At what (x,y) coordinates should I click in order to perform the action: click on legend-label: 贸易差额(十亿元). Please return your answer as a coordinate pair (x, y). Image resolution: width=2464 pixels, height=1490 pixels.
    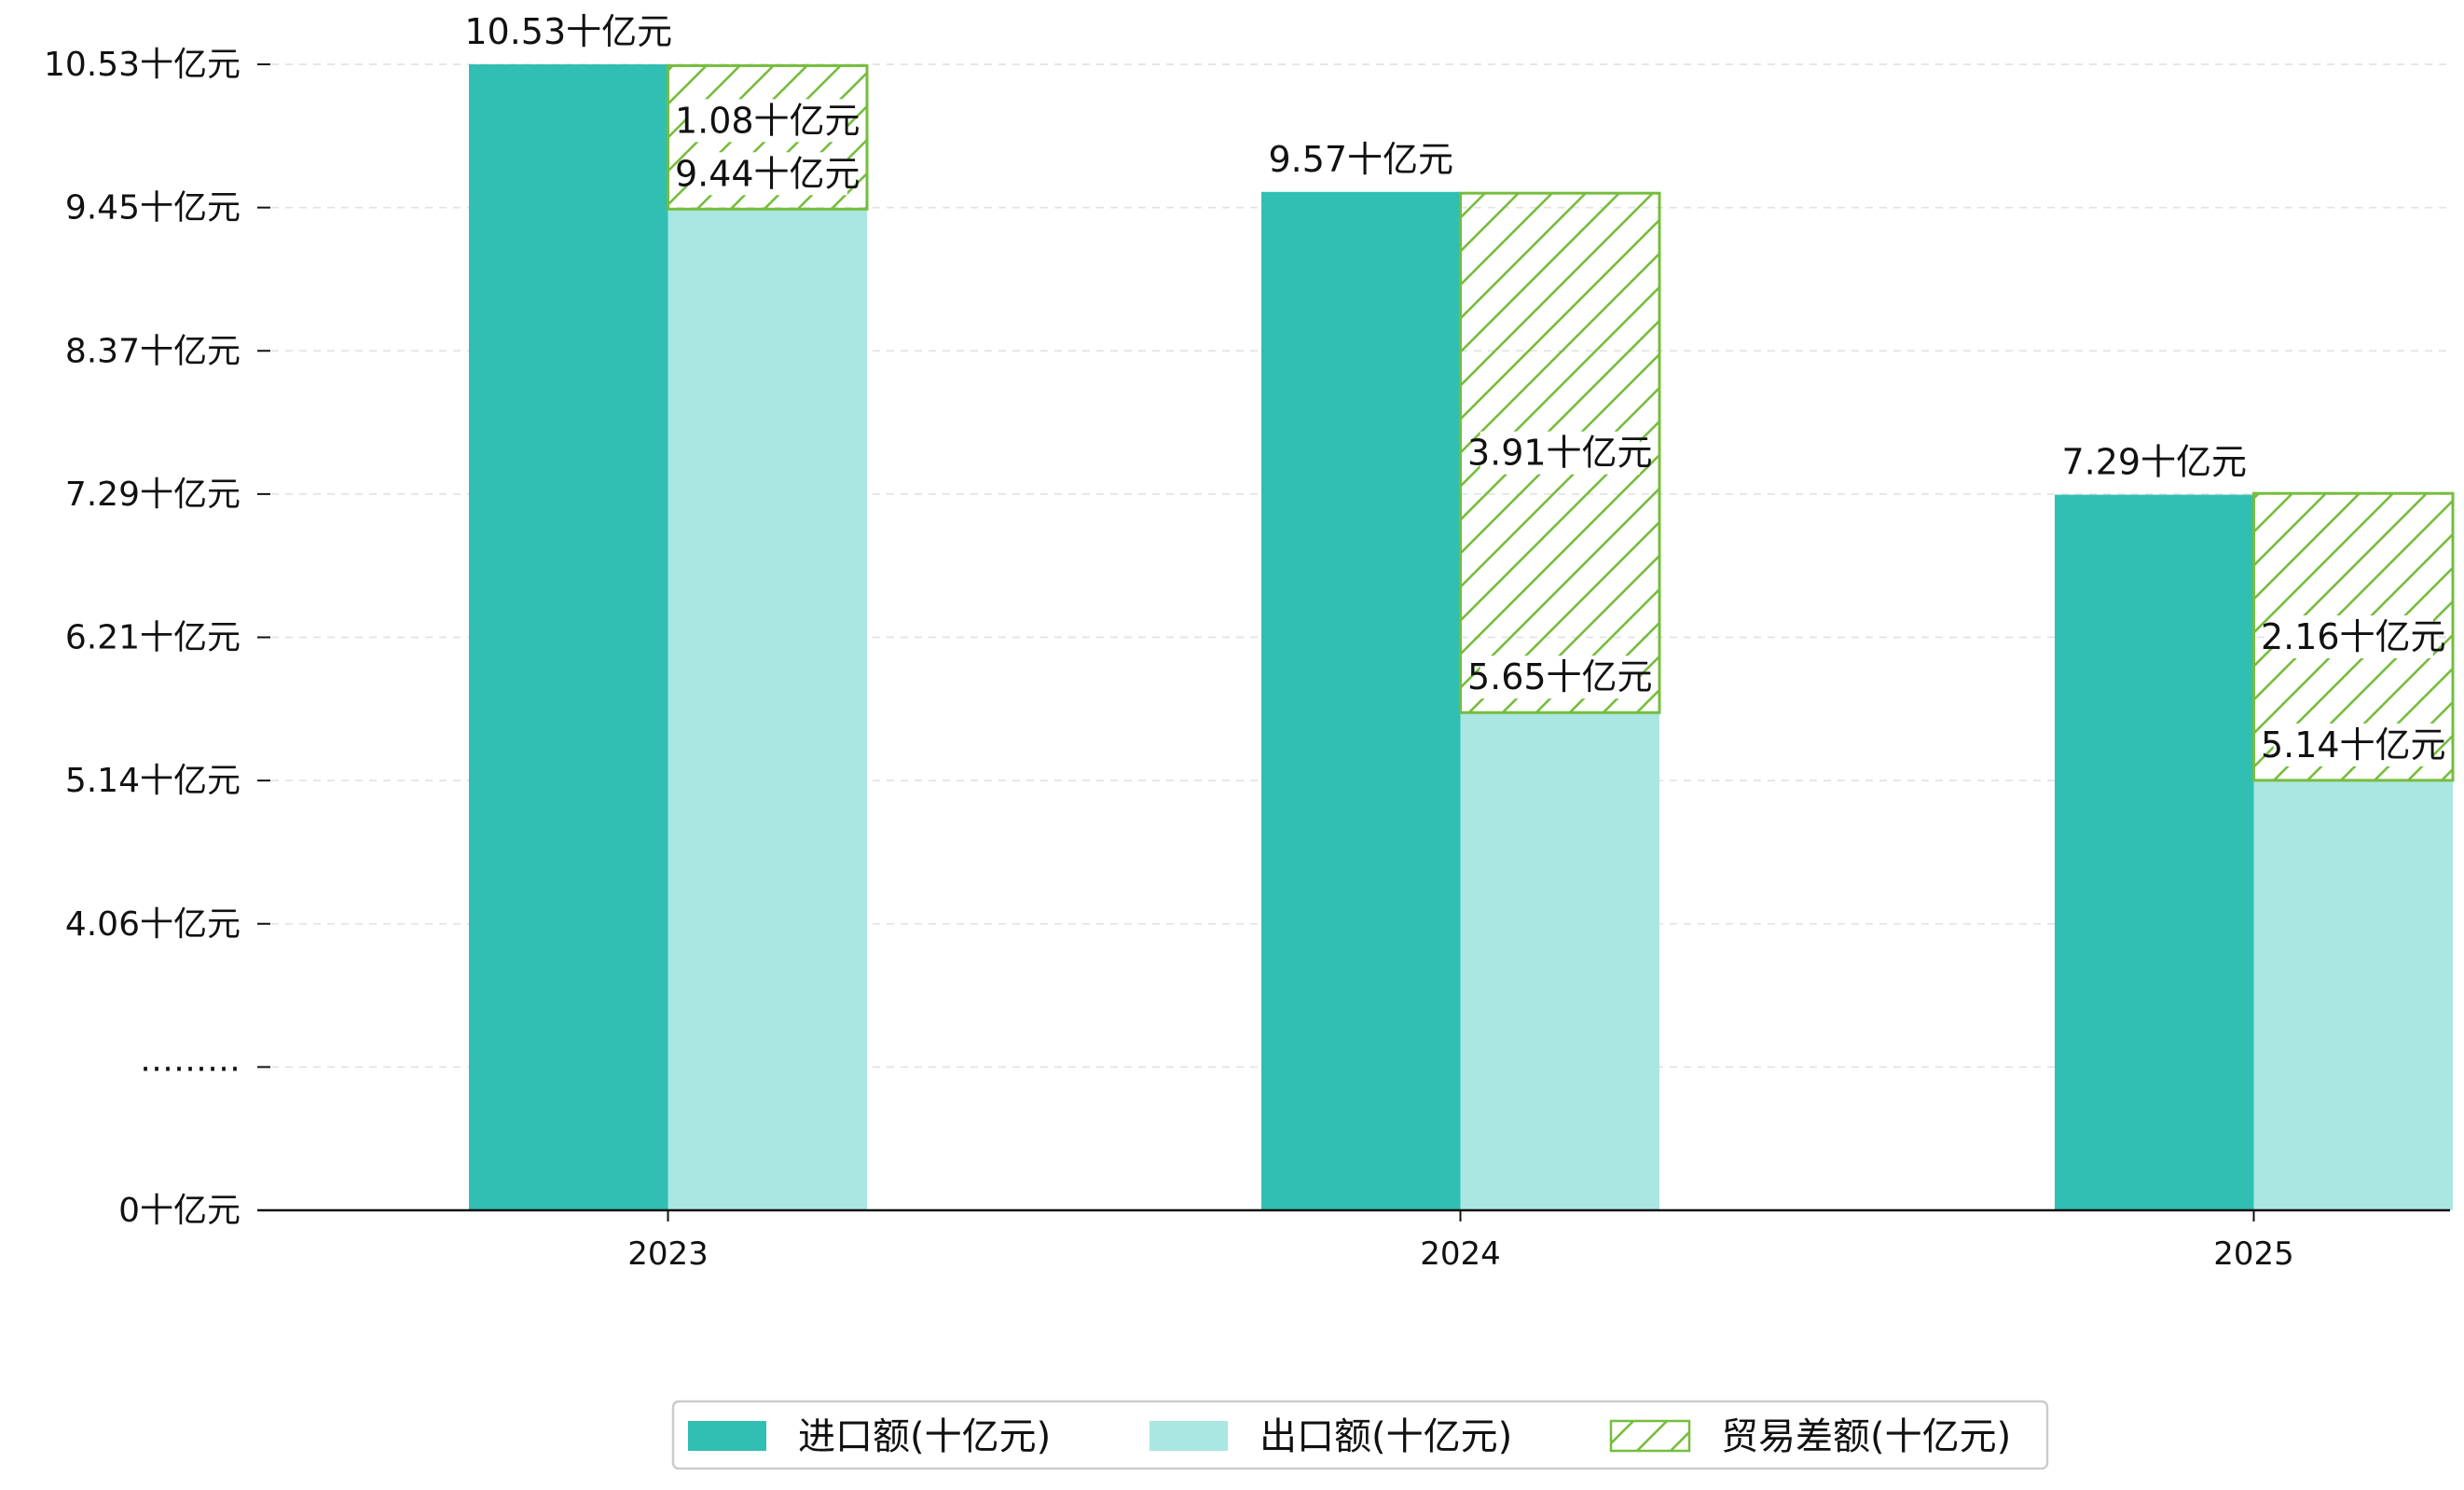
    Looking at the image, I should click on (1866, 1436).